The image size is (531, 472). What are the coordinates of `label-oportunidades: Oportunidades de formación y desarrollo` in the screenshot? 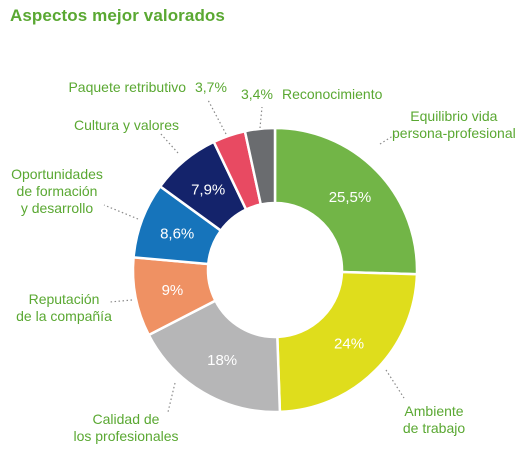 It's located at (57, 191).